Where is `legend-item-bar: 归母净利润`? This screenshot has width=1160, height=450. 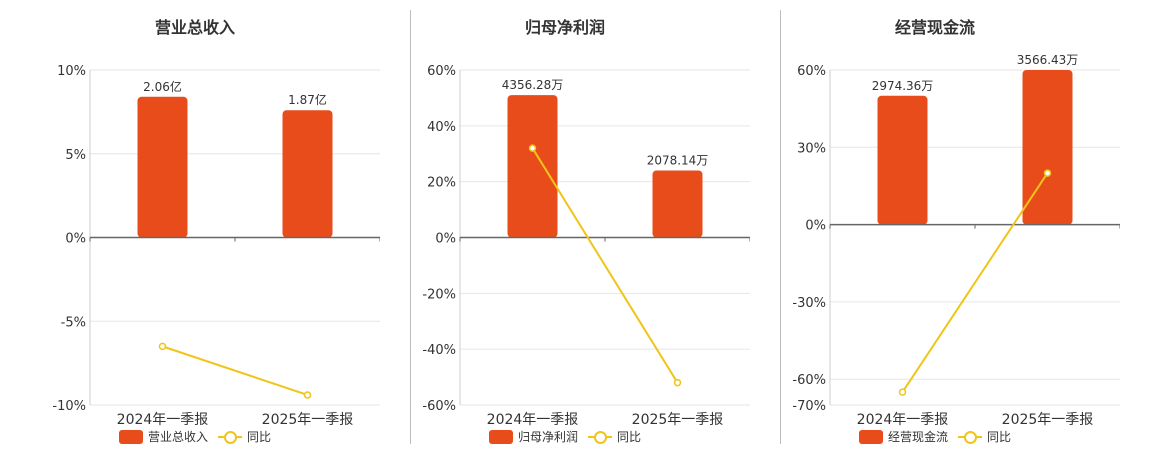 legend-item-bar: 归母净利润 is located at coordinates (533, 436).